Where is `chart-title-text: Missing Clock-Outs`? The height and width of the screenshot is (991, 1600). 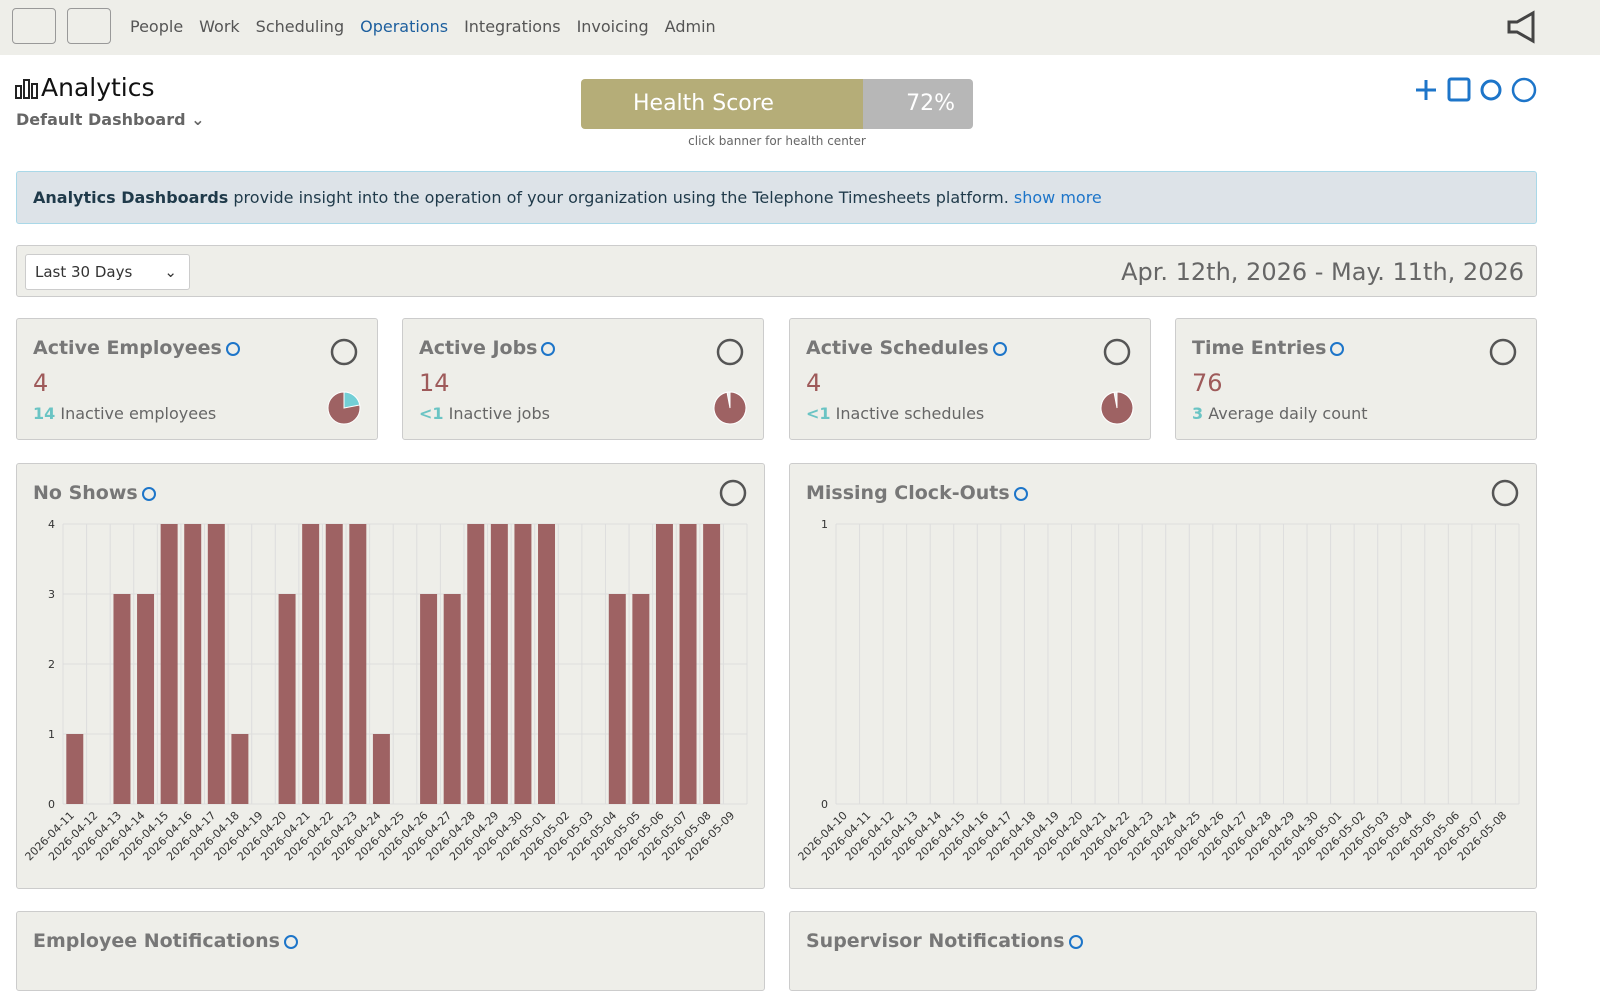 chart-title-text: Missing Clock-Outs is located at coordinates (908, 493).